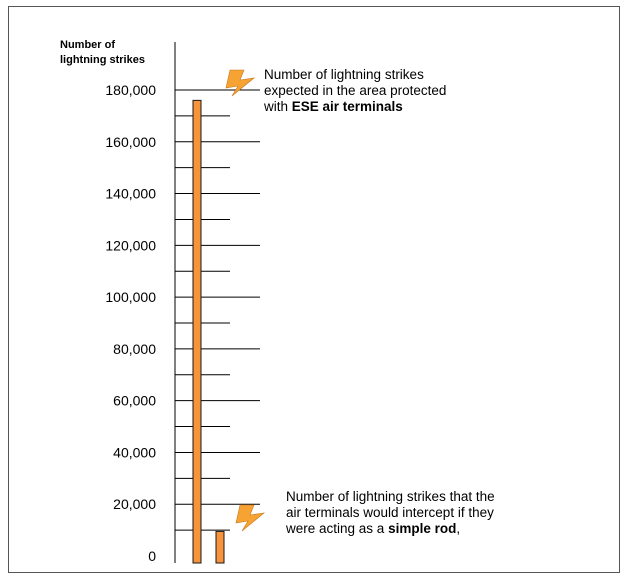 This screenshot has width=632, height=581. I want to click on annotation-ese-line-1: Number of lightning strikes, so click(344, 74).